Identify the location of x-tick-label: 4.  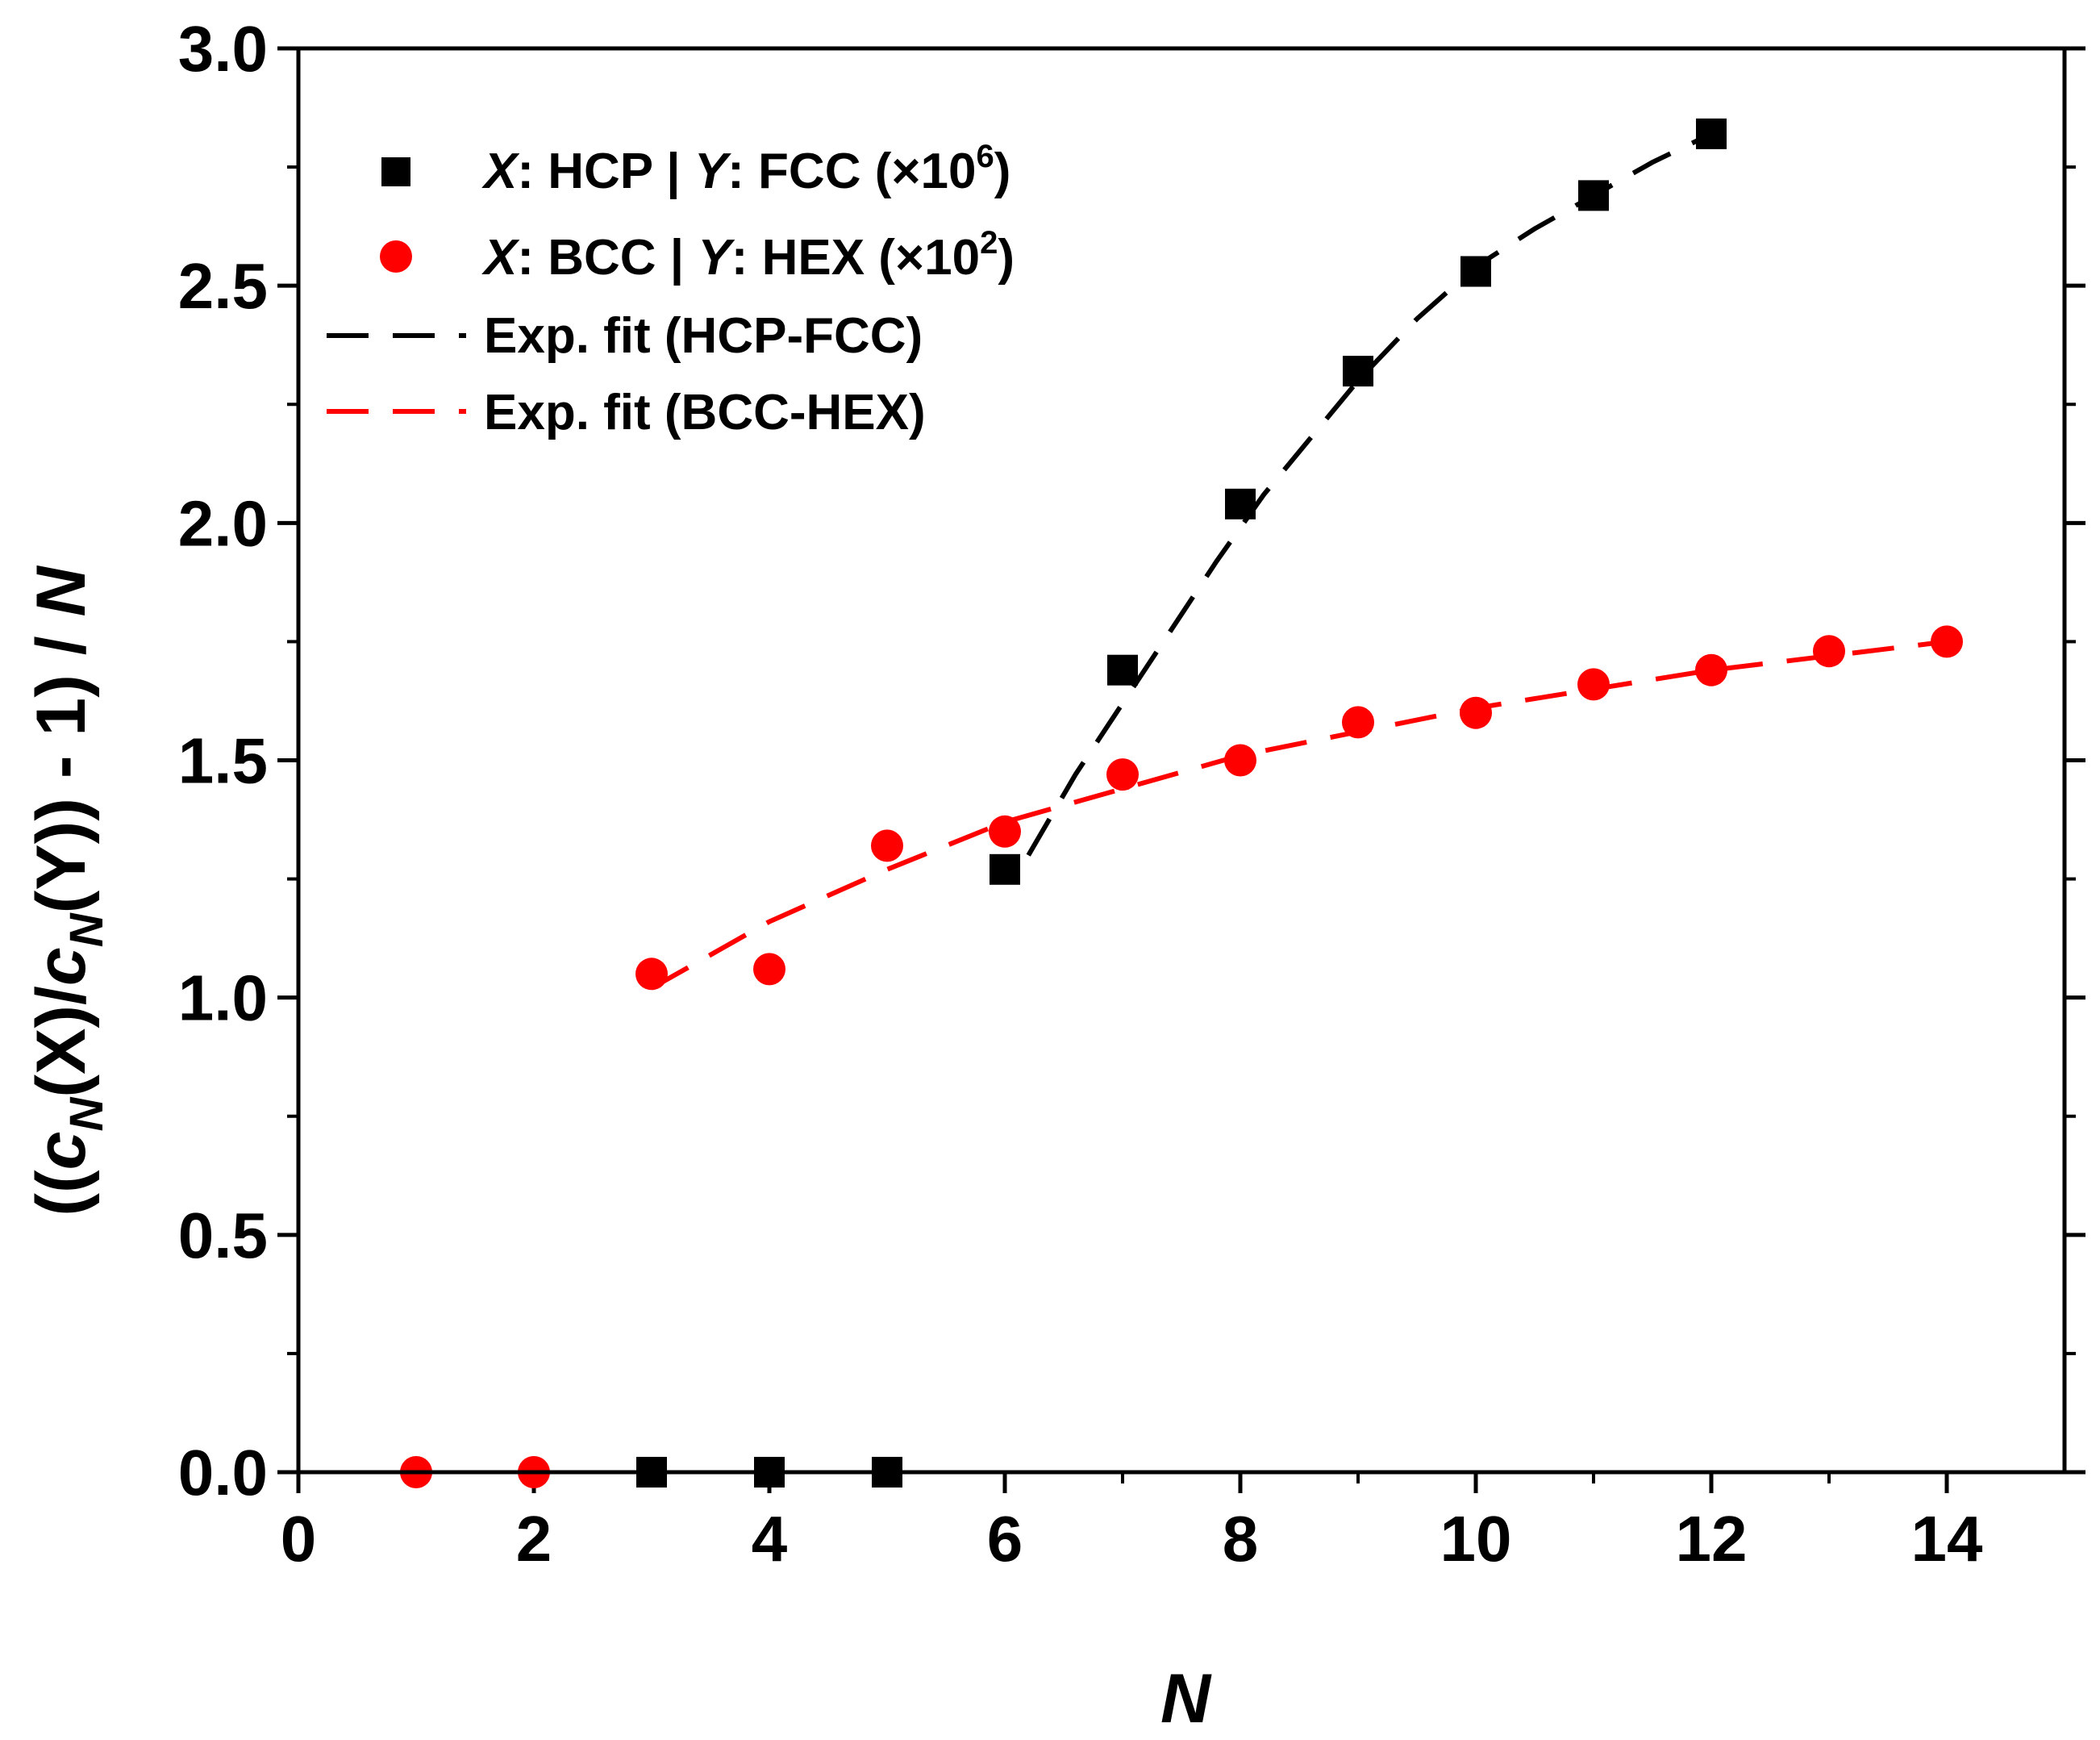
(770, 1539).